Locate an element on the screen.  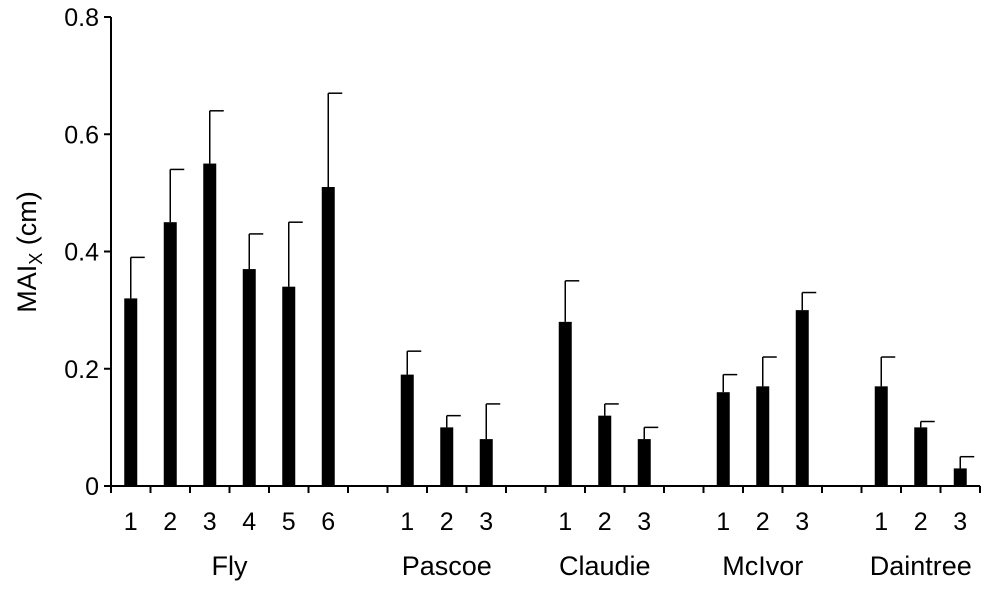
group-label: Daintree is located at coordinates (921, 566).